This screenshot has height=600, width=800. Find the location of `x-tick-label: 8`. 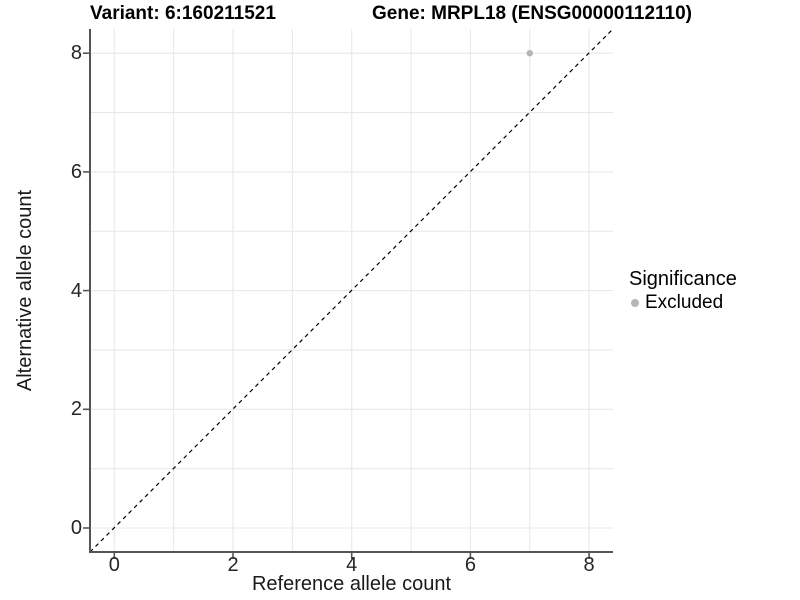

x-tick-label: 8 is located at coordinates (589, 565).